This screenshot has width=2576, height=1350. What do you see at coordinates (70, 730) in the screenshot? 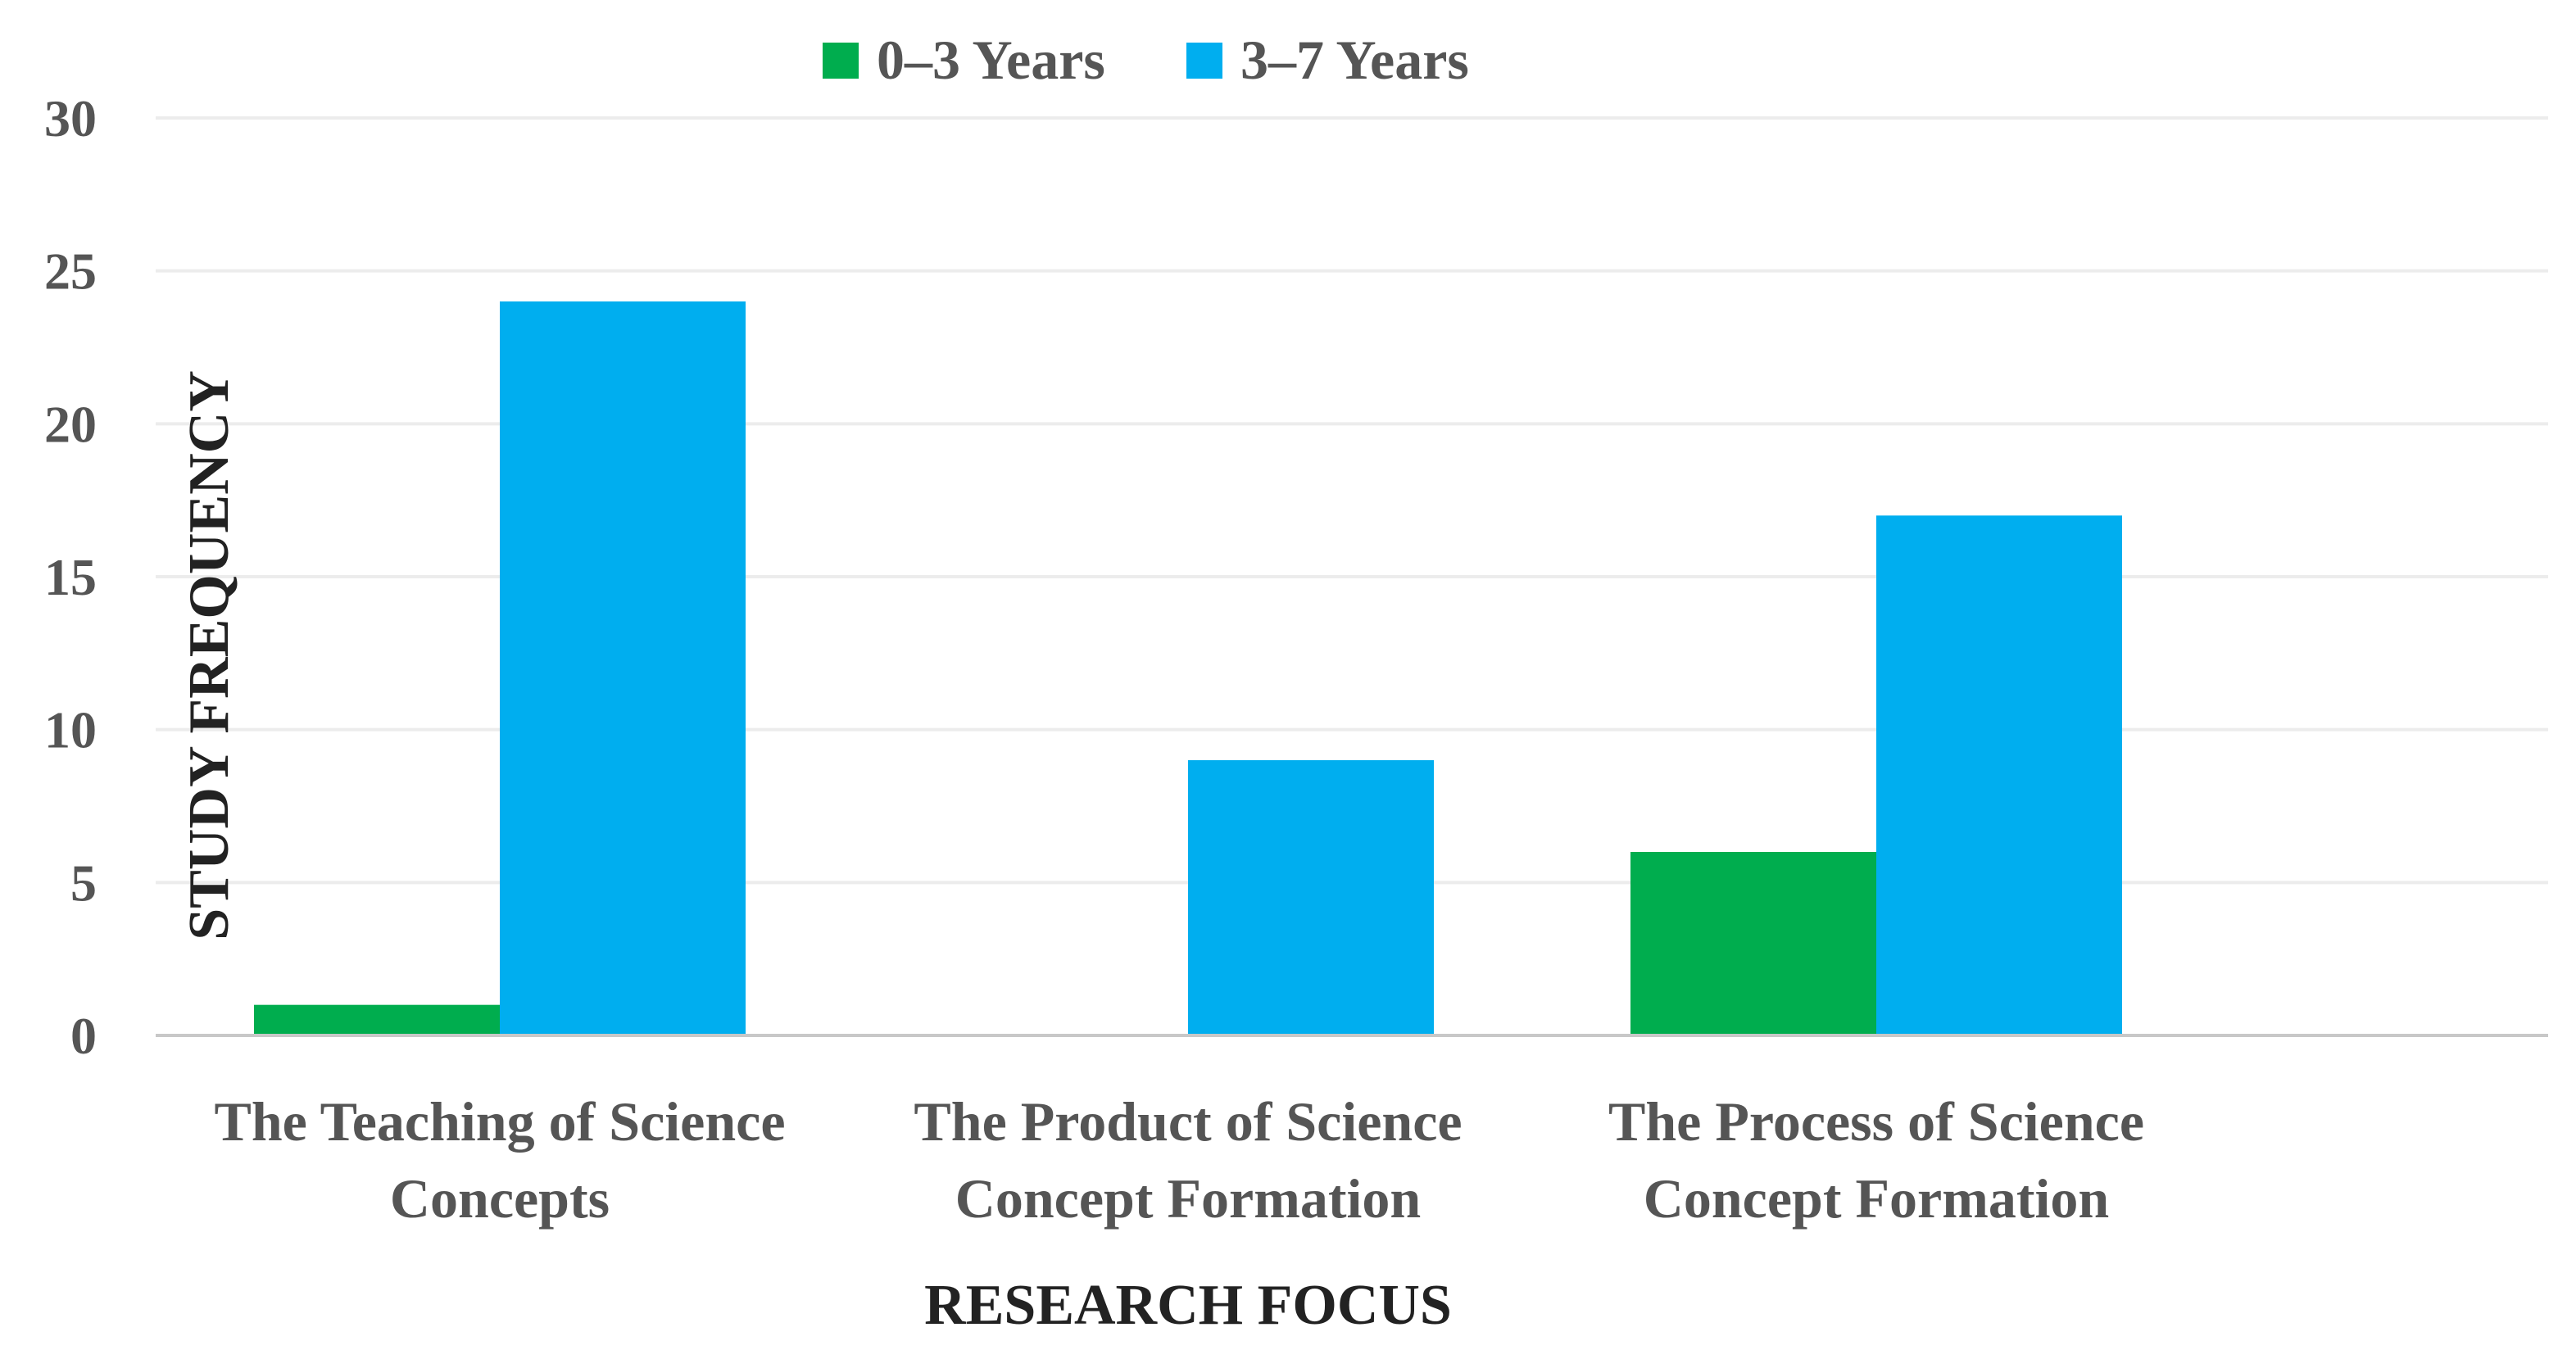
I see `y-tick-label: 10` at bounding box center [70, 730].